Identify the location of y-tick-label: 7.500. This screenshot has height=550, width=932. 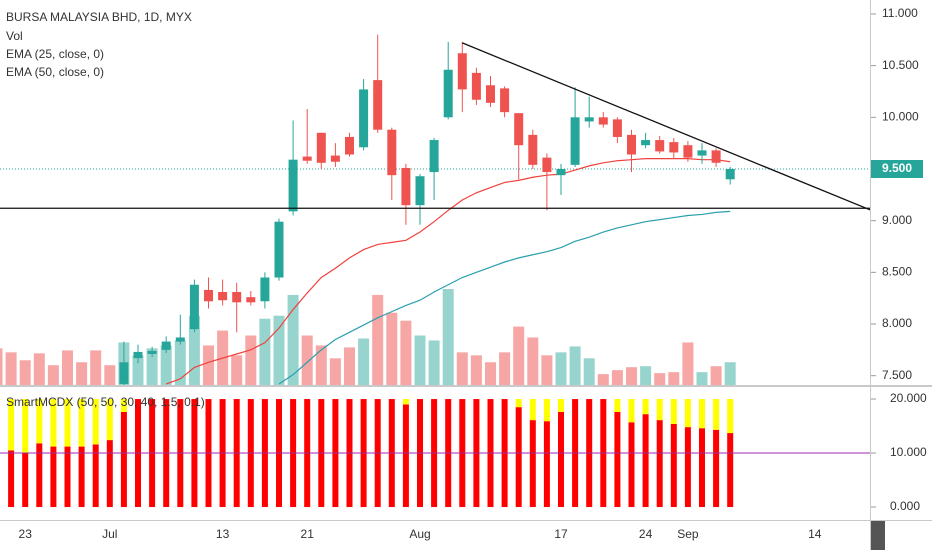
(897, 375).